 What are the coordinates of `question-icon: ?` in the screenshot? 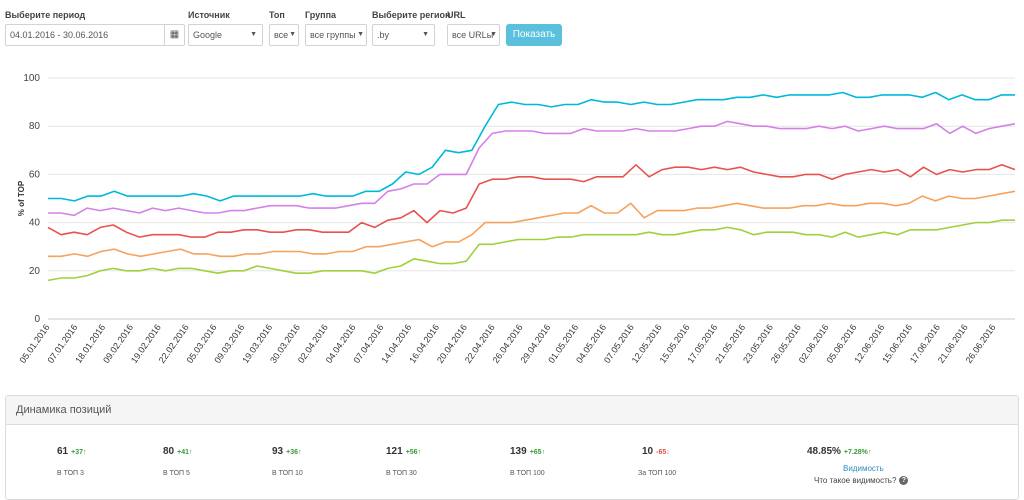 It's located at (904, 481).